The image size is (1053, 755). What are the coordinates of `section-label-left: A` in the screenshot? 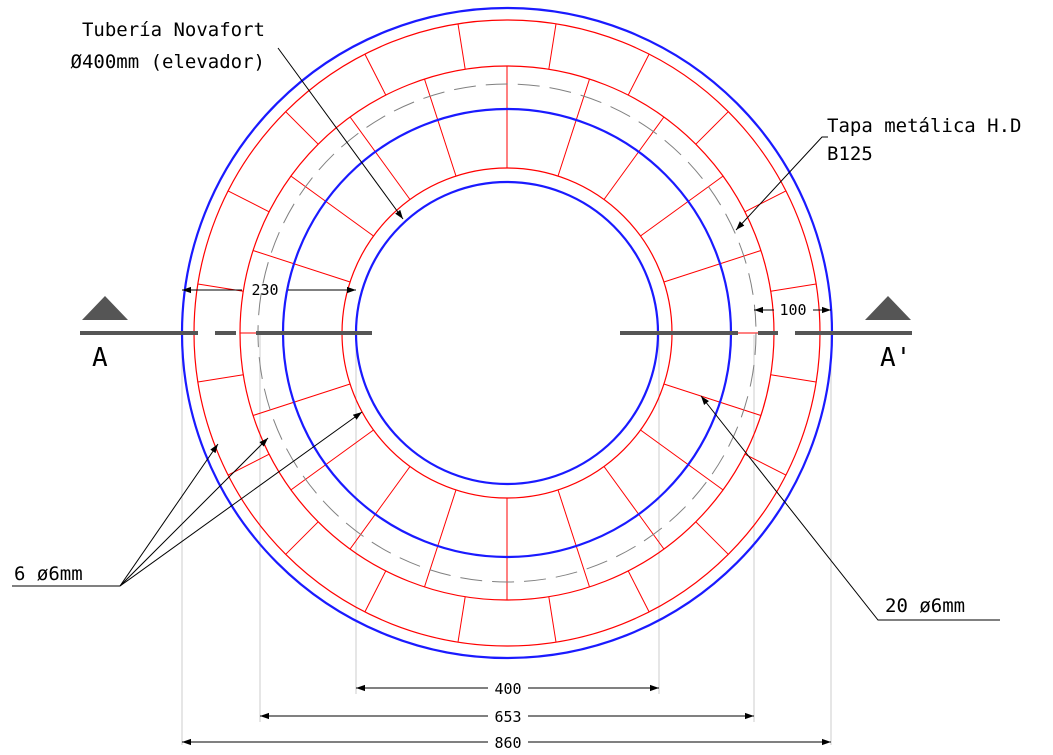 It's located at (100, 358).